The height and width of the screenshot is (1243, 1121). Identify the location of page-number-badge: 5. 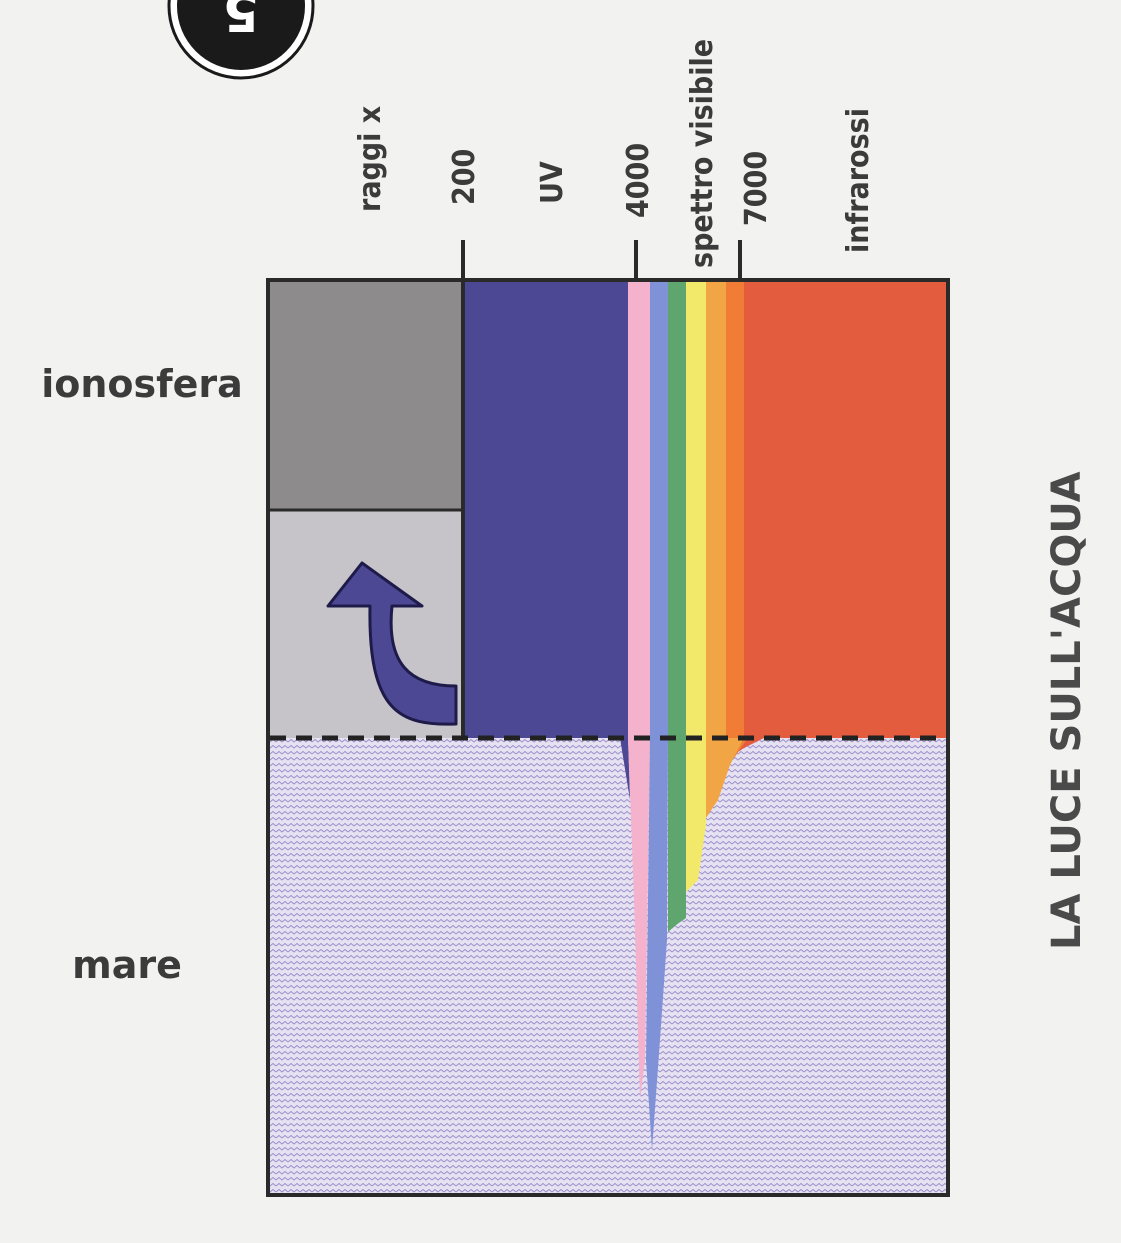
(241, 40).